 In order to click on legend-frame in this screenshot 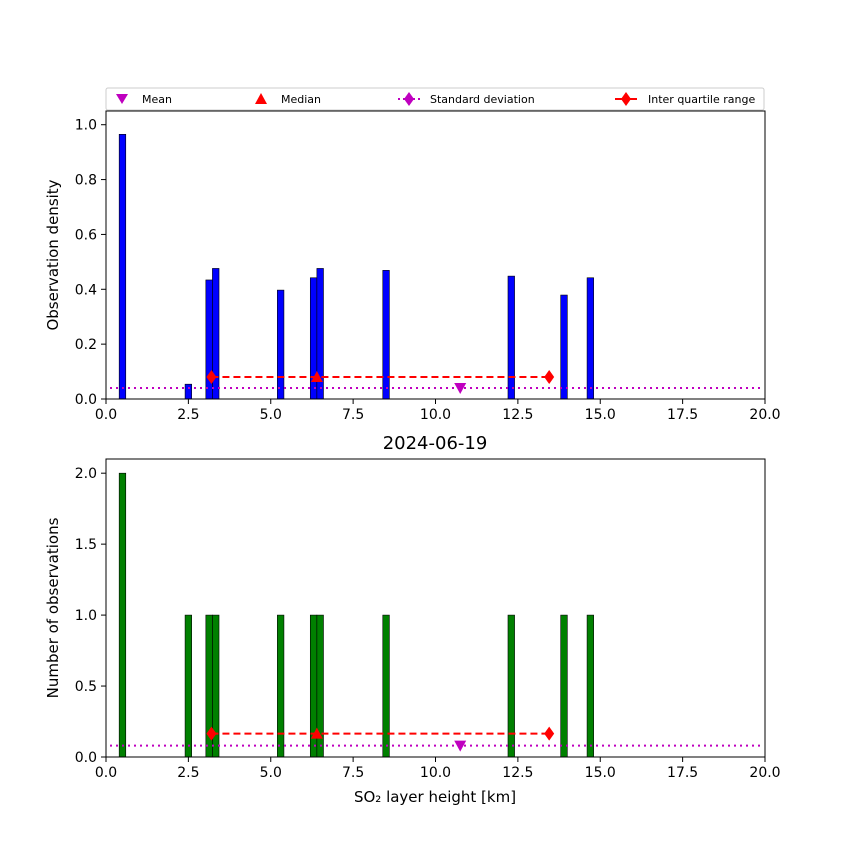, I will do `click(435, 99)`.